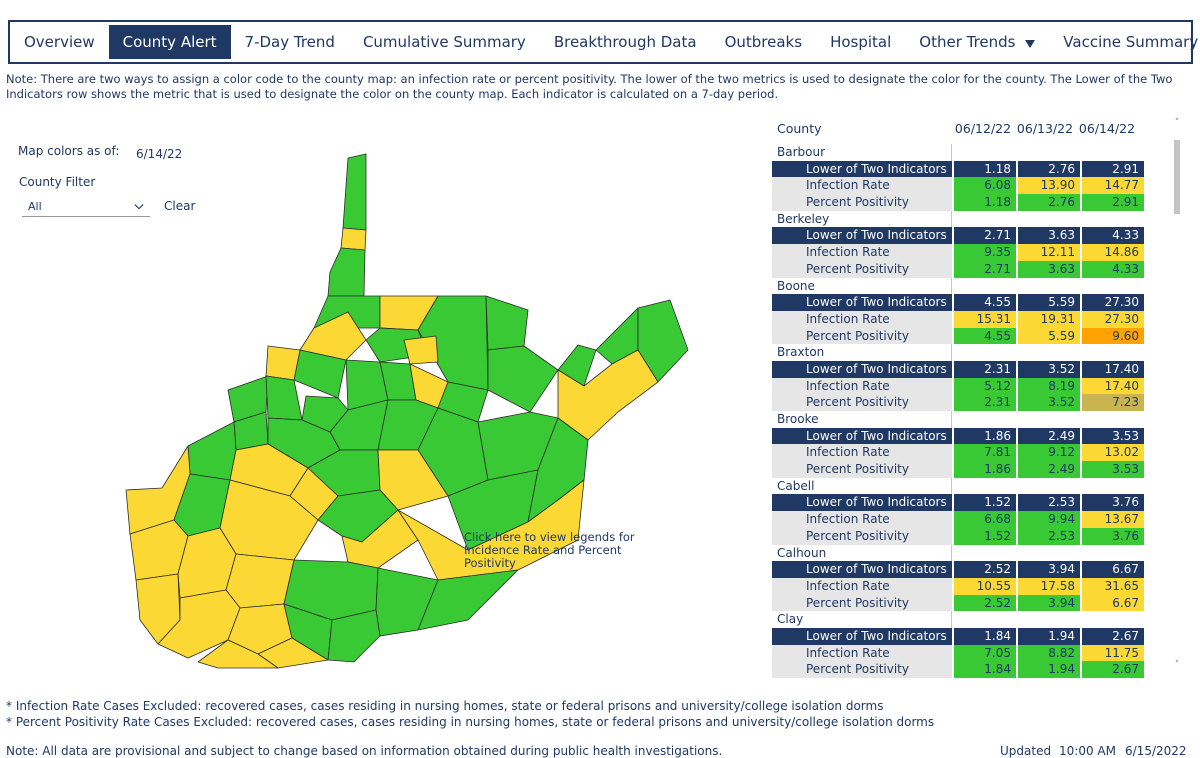  Describe the element at coordinates (413, 480) in the screenshot. I see `county-webster` at that location.